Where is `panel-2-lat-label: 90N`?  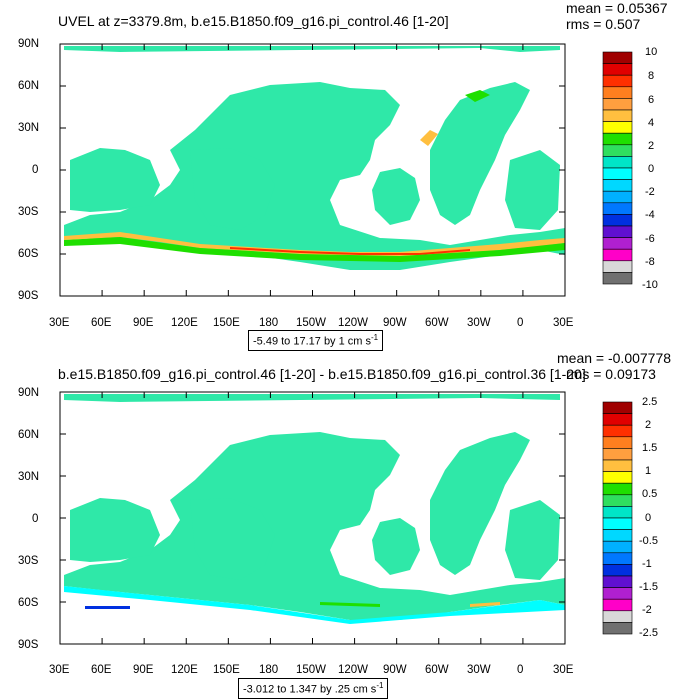
panel-2-lat-label: 90N is located at coordinates (29, 393).